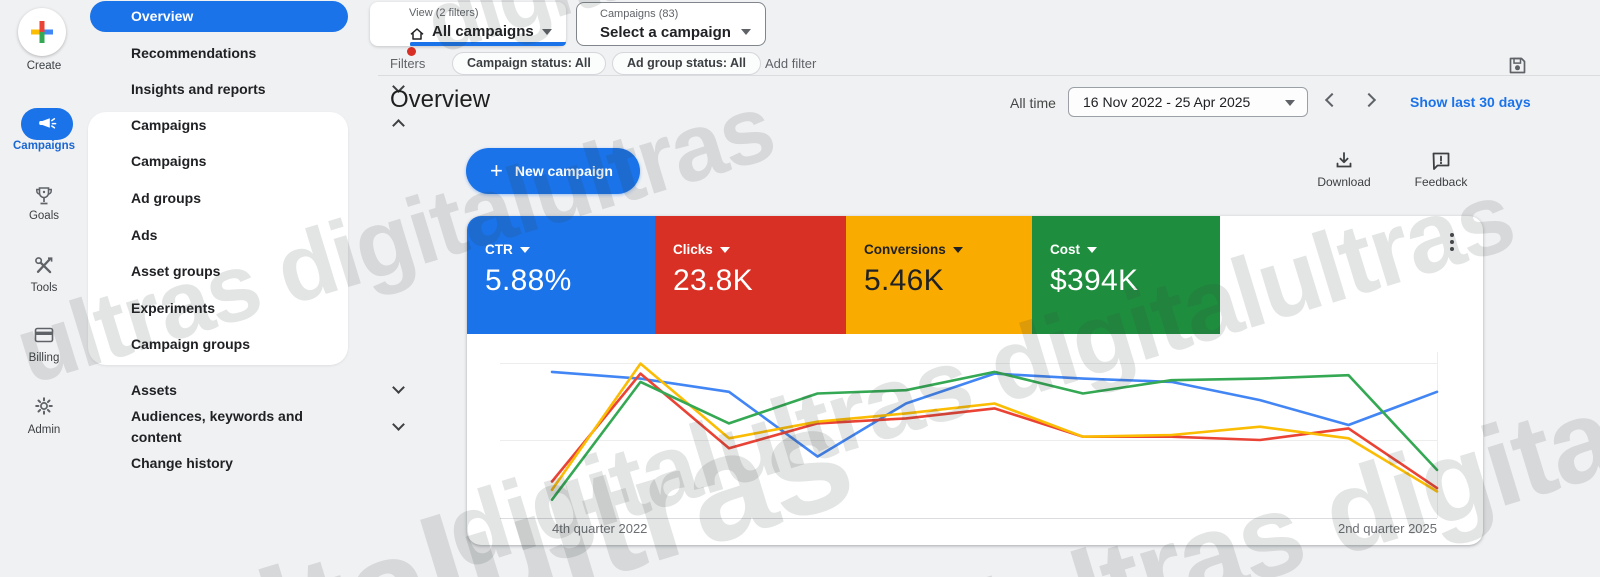 This screenshot has width=1600, height=577. What do you see at coordinates (483, 31) in the screenshot?
I see `view-selector-value: All campaigns` at bounding box center [483, 31].